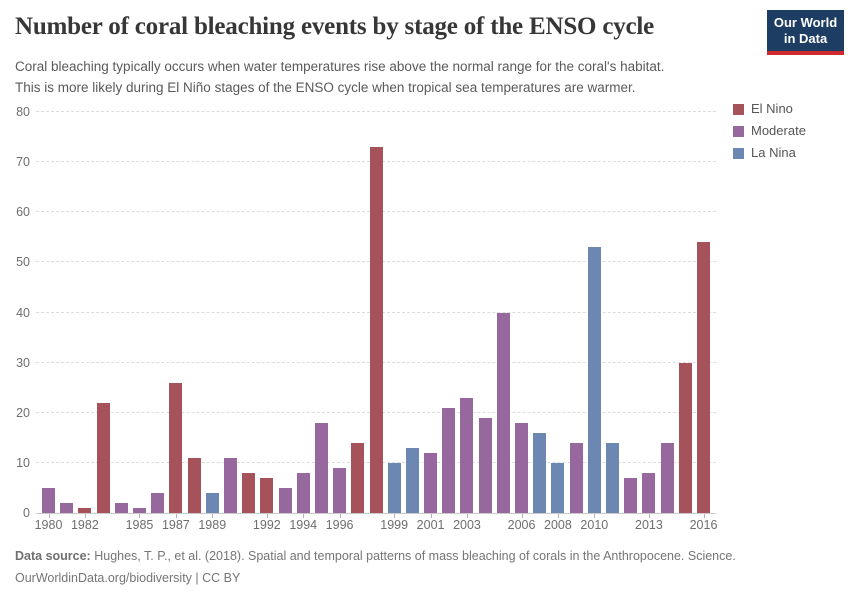  Describe the element at coordinates (212, 525) in the screenshot. I see `x-tick-label-1989: 1989` at that location.